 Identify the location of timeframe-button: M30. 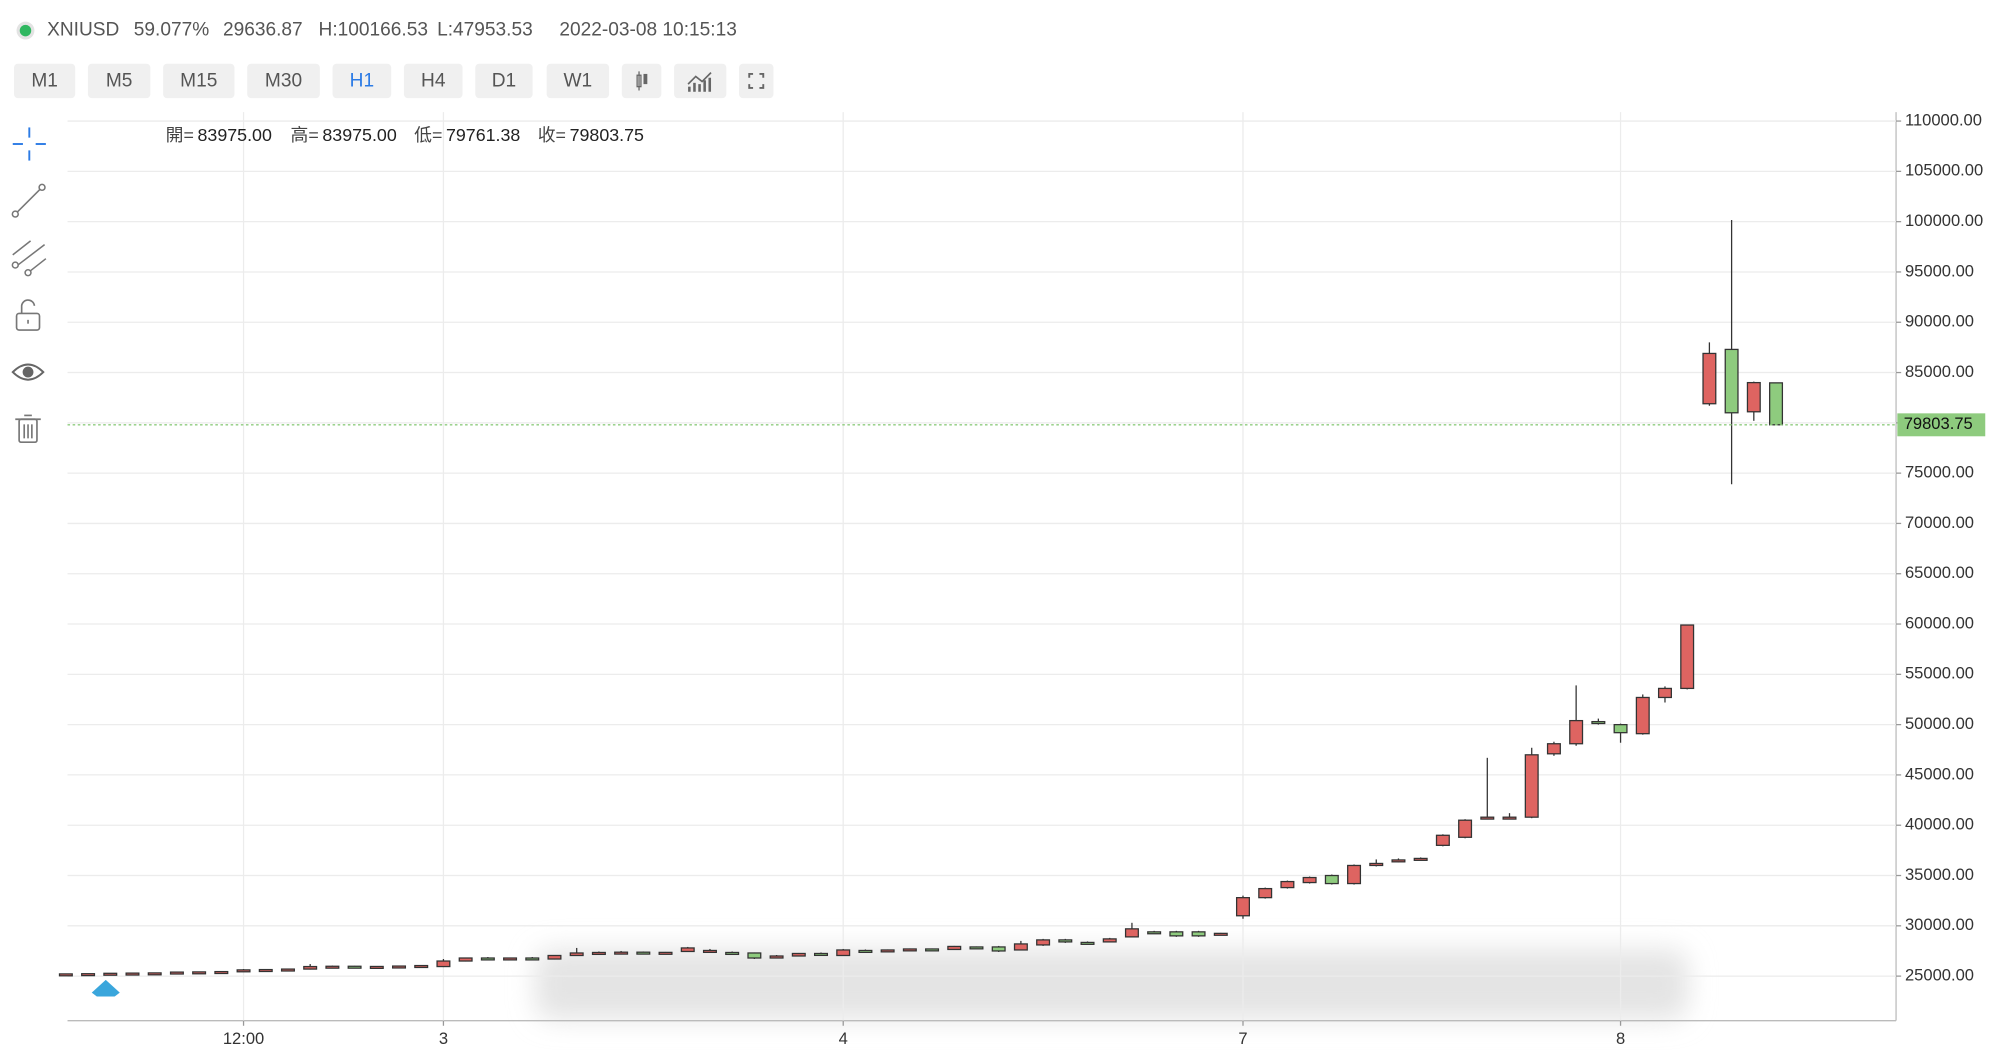
(283, 81).